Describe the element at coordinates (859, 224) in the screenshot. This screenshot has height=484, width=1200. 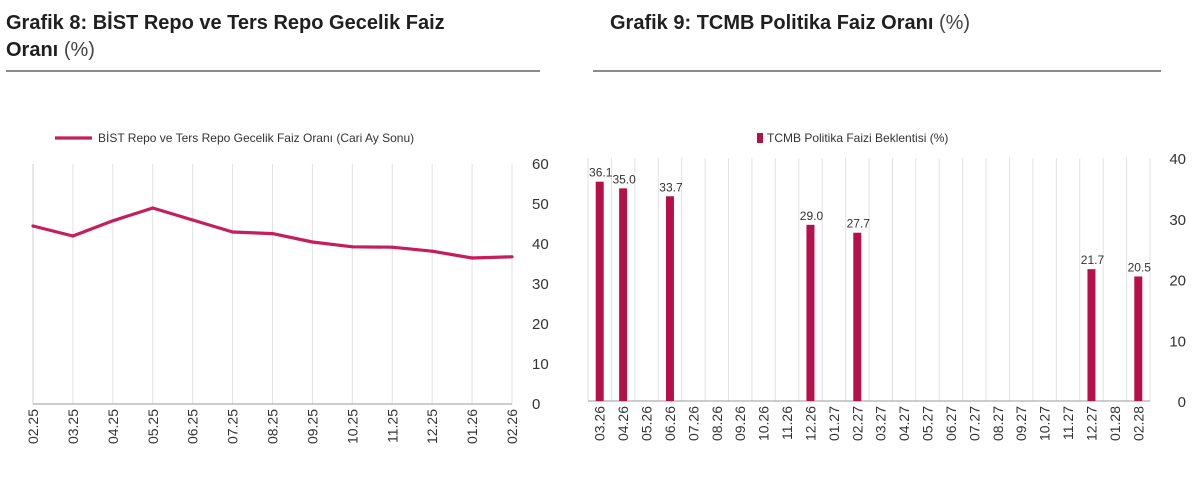
I see `data-label: 27.7` at that location.